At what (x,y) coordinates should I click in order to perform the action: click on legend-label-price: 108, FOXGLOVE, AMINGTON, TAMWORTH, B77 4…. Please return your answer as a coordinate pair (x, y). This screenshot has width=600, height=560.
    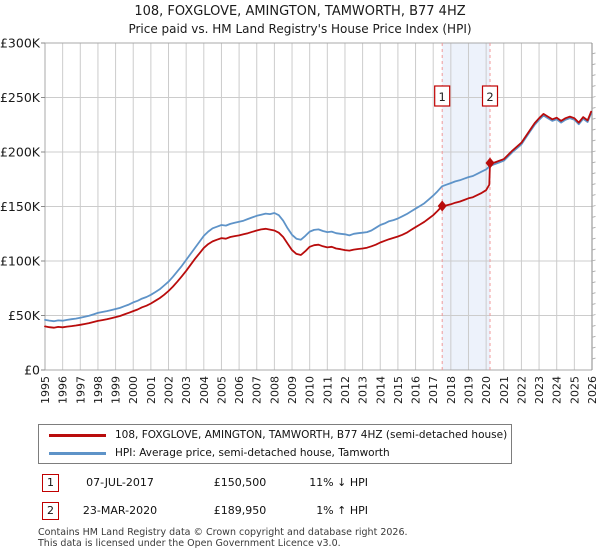
    Looking at the image, I should click on (311, 435).